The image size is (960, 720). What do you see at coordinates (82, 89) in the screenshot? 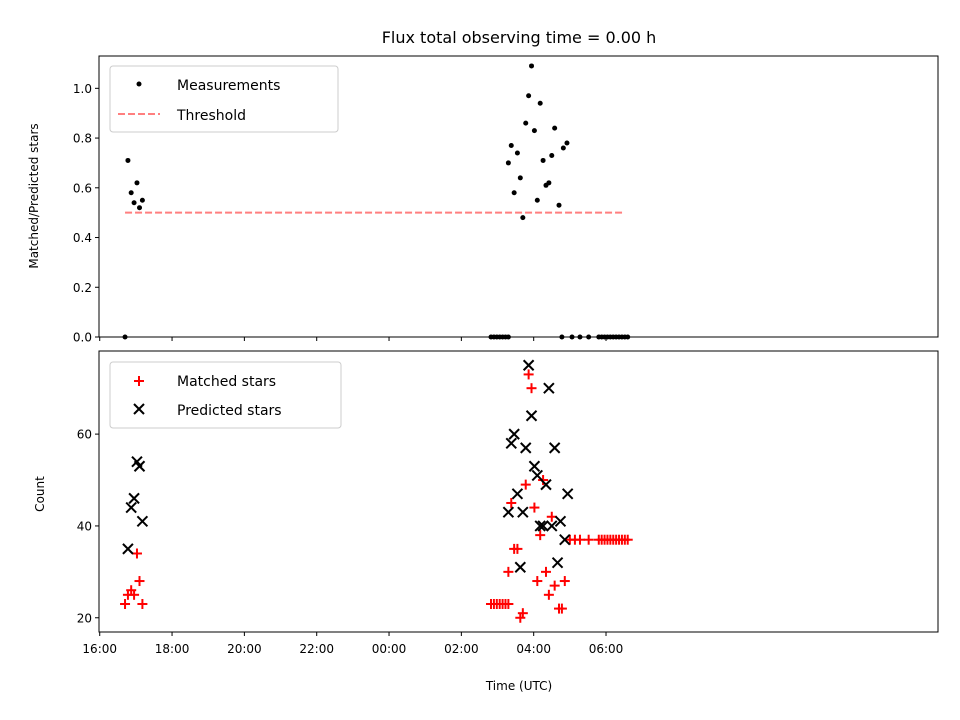
I see `top-ytick-label: 1.0` at bounding box center [82, 89].